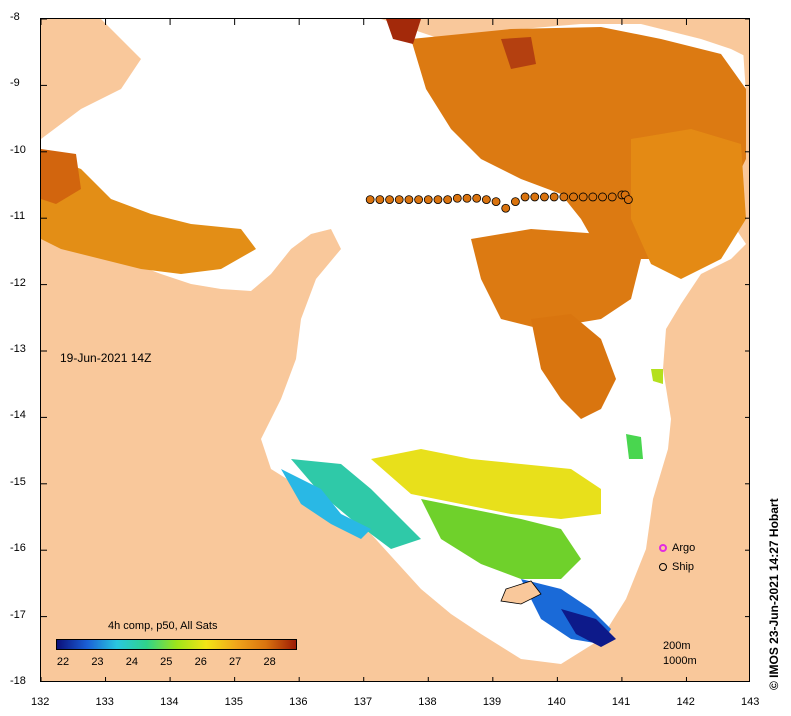  Describe the element at coordinates (163, 626) in the screenshot. I see `colorbar-title: 4h comp, p50, All Sats` at that location.